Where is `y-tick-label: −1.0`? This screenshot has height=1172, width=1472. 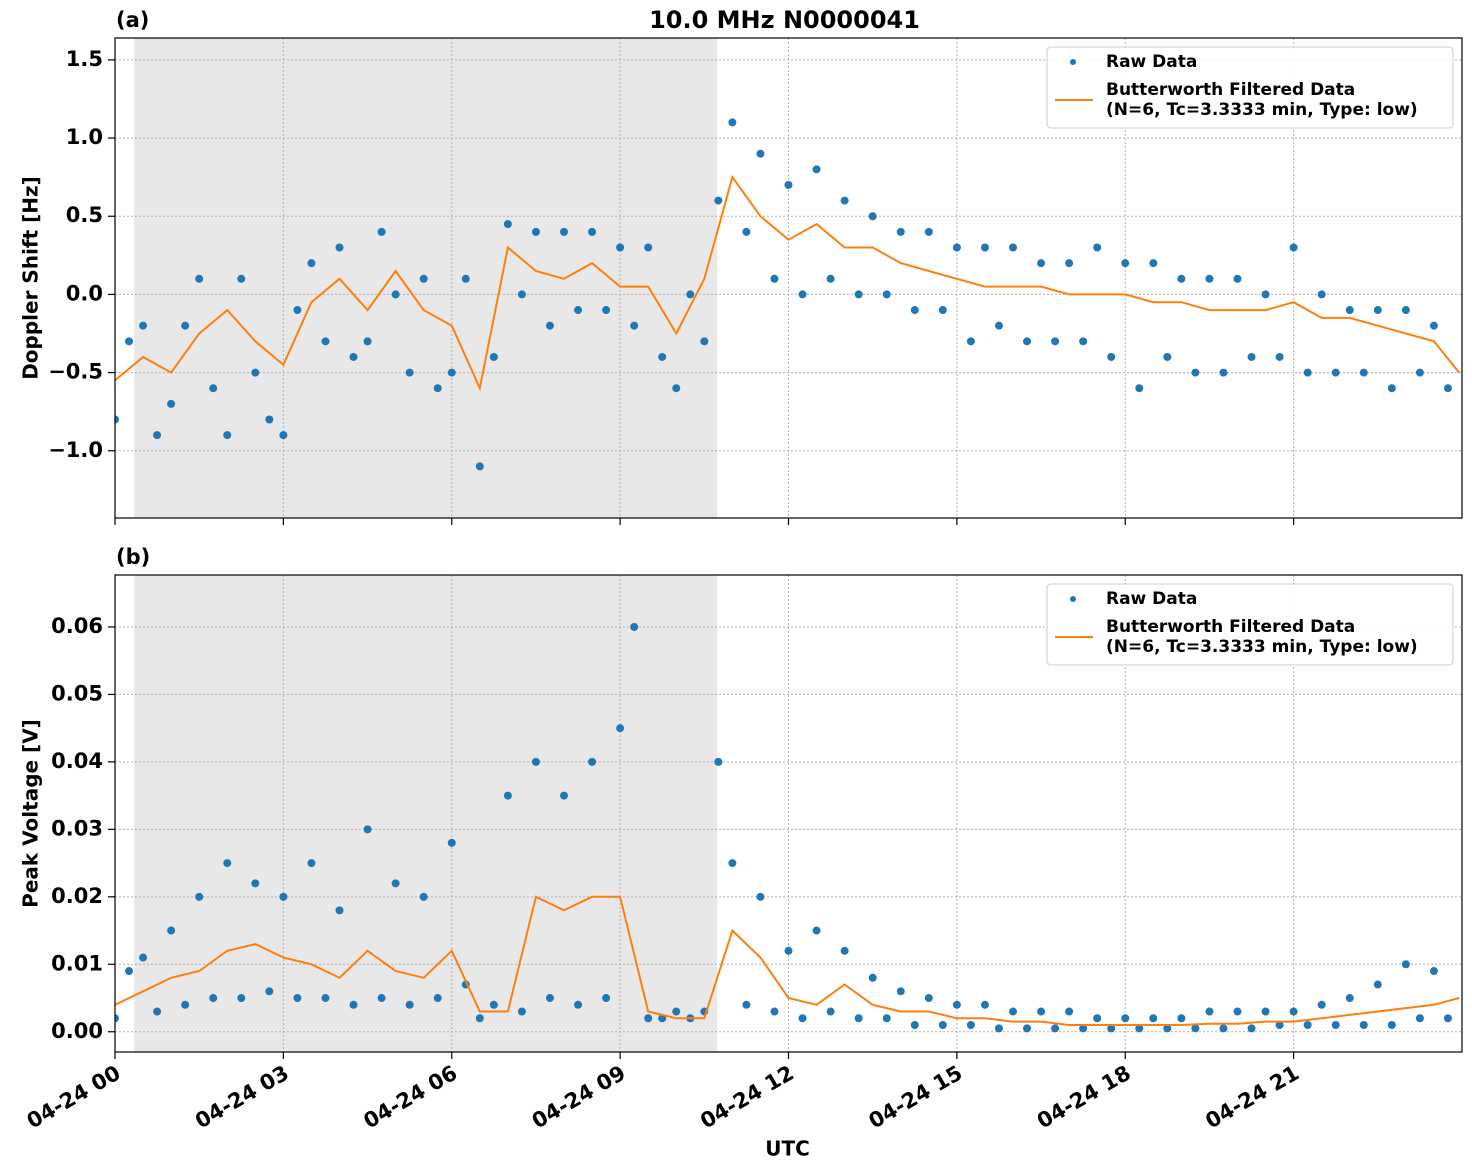
y-tick-label: −1.0 is located at coordinates (75, 450).